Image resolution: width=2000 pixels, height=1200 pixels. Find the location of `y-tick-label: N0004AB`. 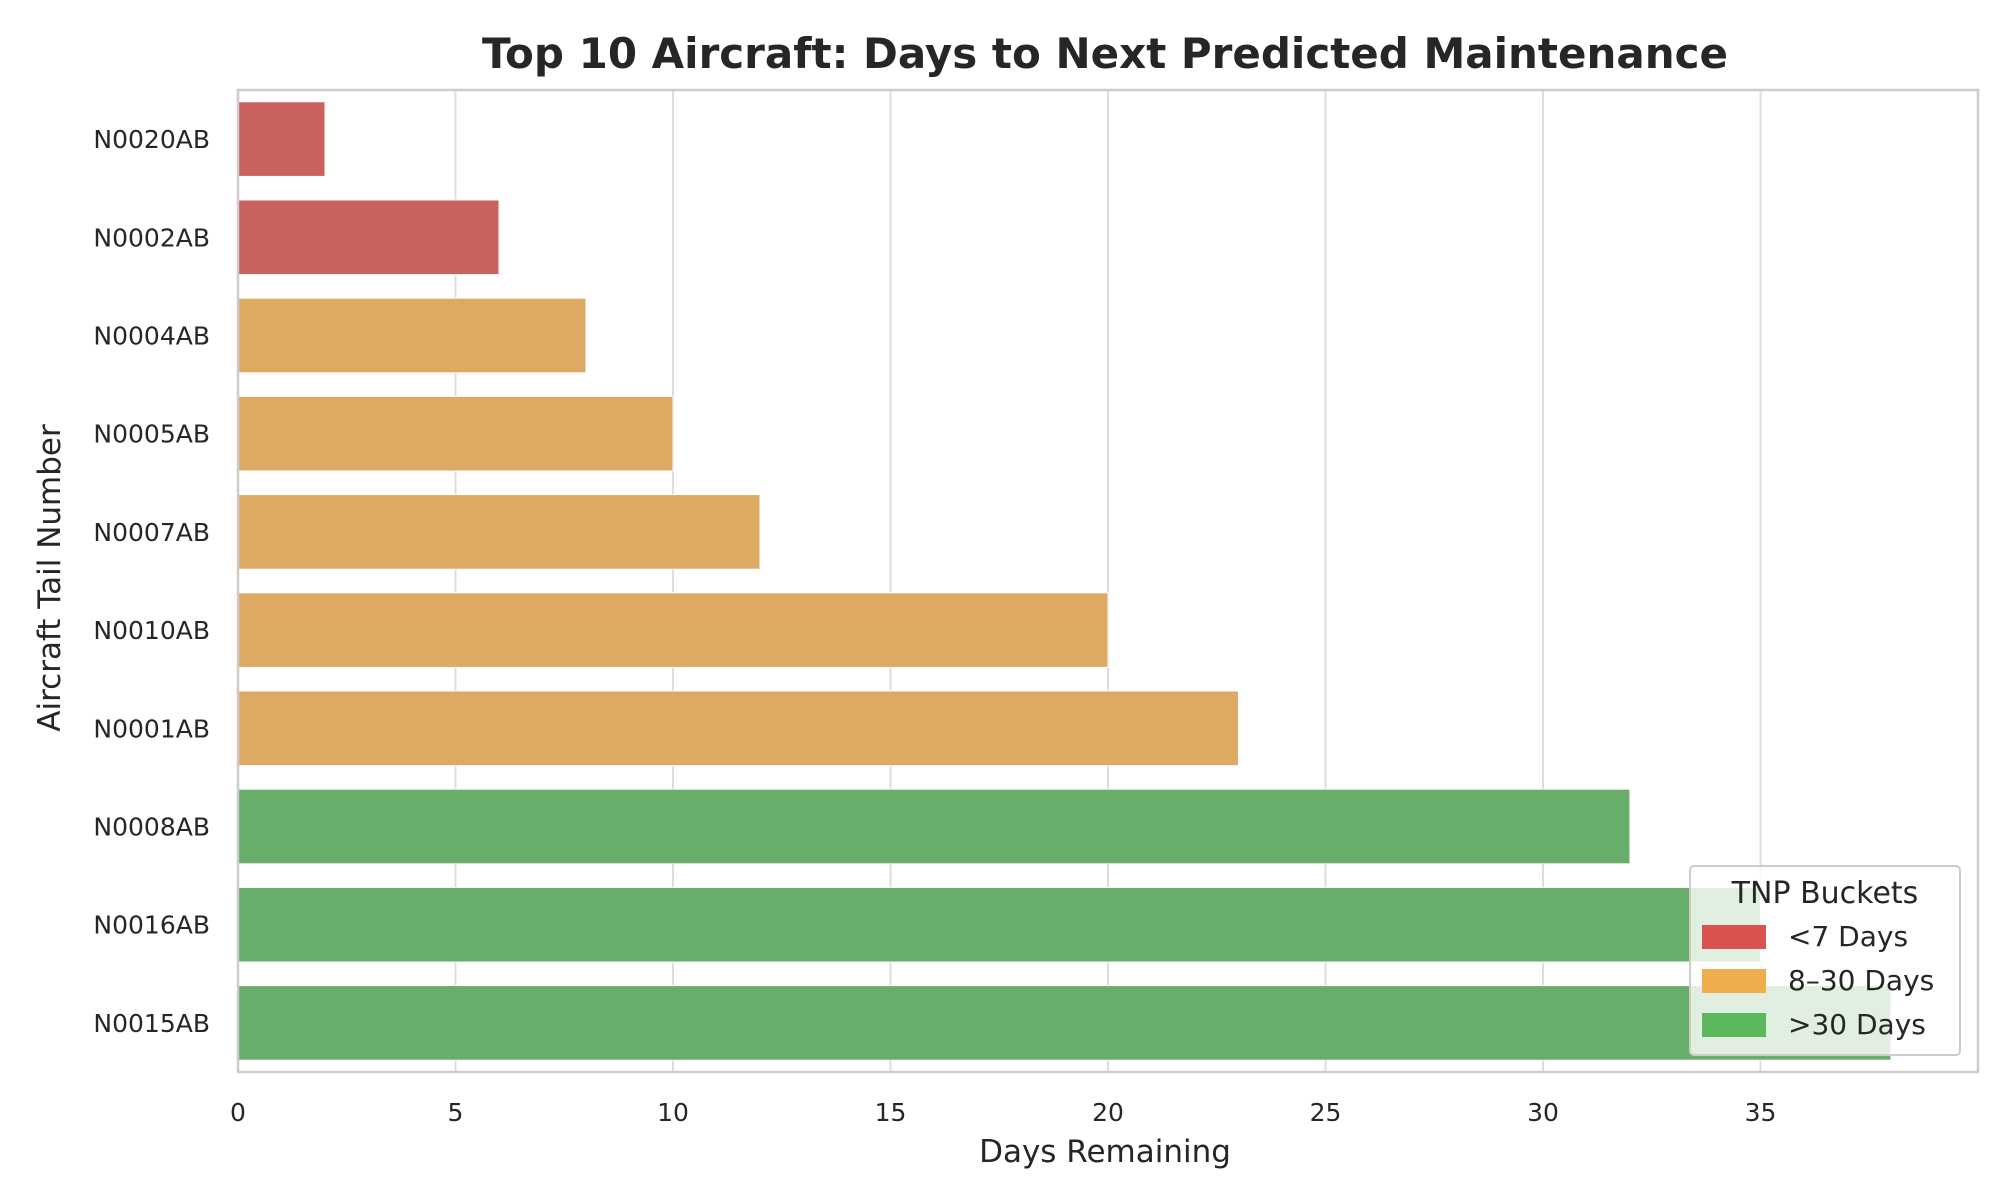

y-tick-label: N0004AB is located at coordinates (151, 336).